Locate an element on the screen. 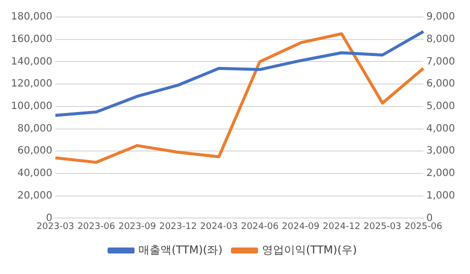  y2-tick-label: 1,000 is located at coordinates (441, 196).